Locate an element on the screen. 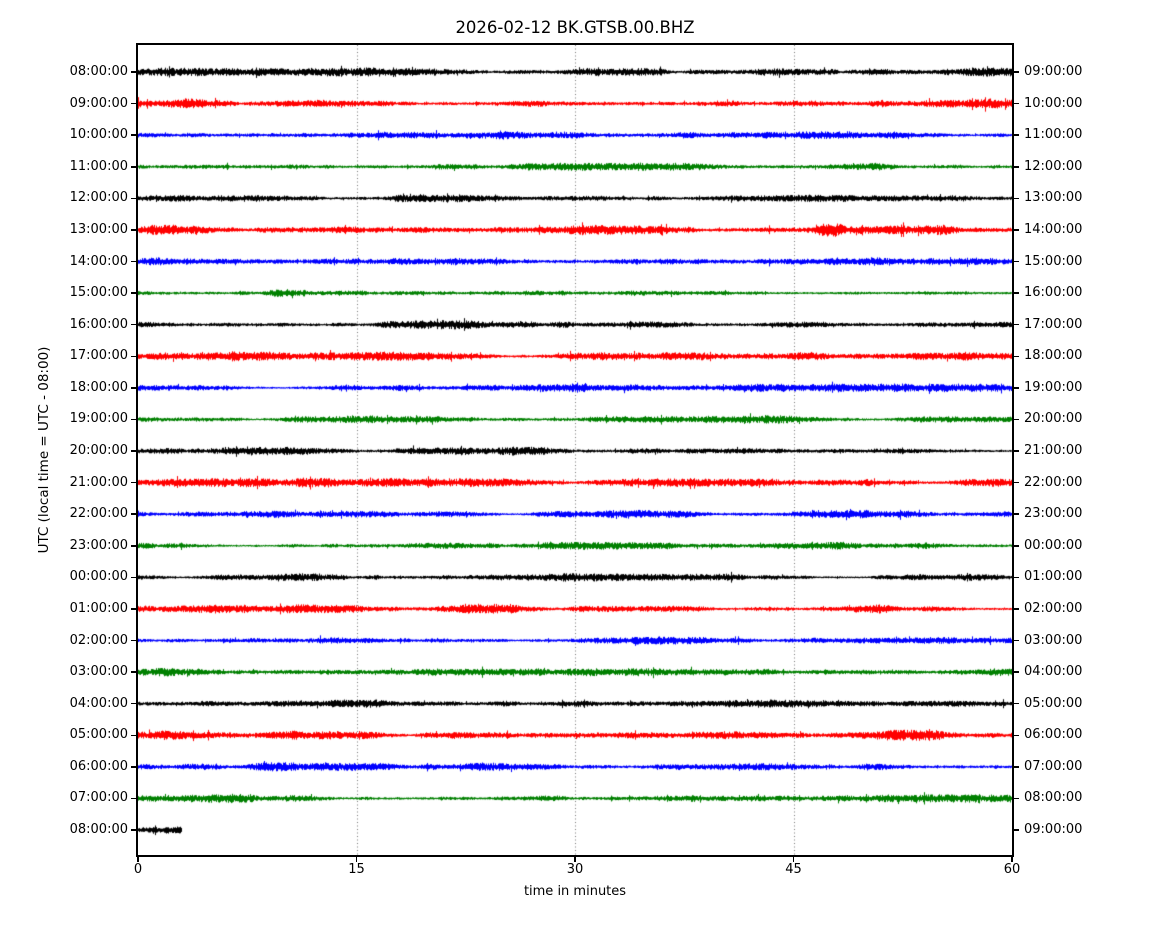 This screenshot has height=950, width=1150. local-time-label: 16:00:00 is located at coordinates (1053, 293).